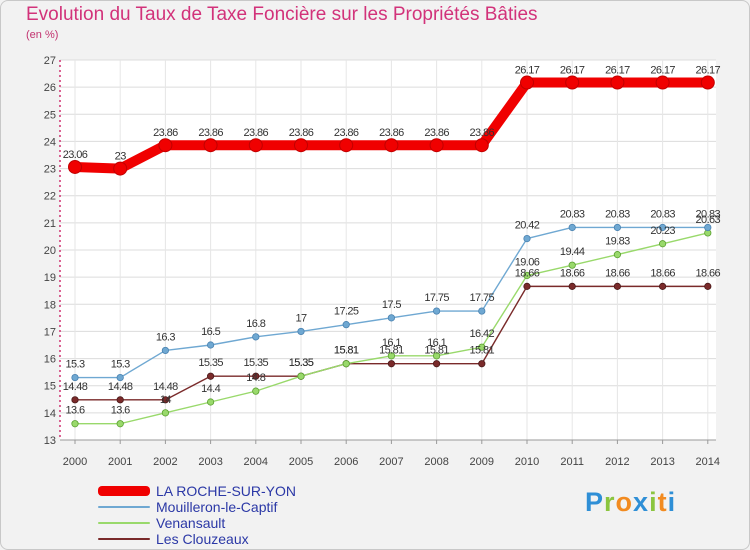 This screenshot has width=750, height=550. I want to click on legend-label: LA ROCHE-SUR-YON, so click(226, 491).